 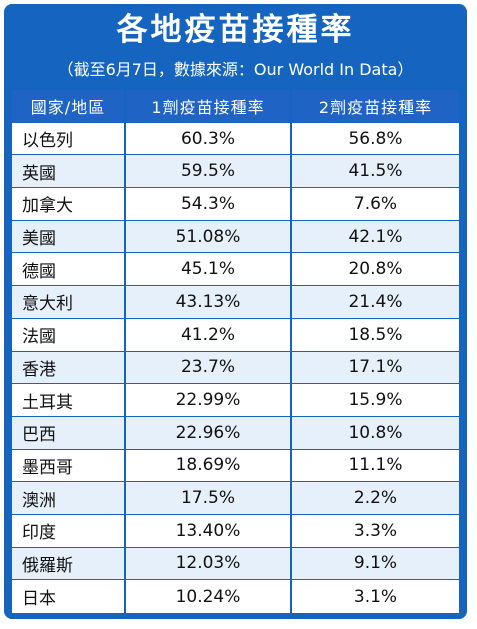 What do you see at coordinates (69, 465) in the screenshot?
I see `region-cell: 墨西哥` at bounding box center [69, 465].